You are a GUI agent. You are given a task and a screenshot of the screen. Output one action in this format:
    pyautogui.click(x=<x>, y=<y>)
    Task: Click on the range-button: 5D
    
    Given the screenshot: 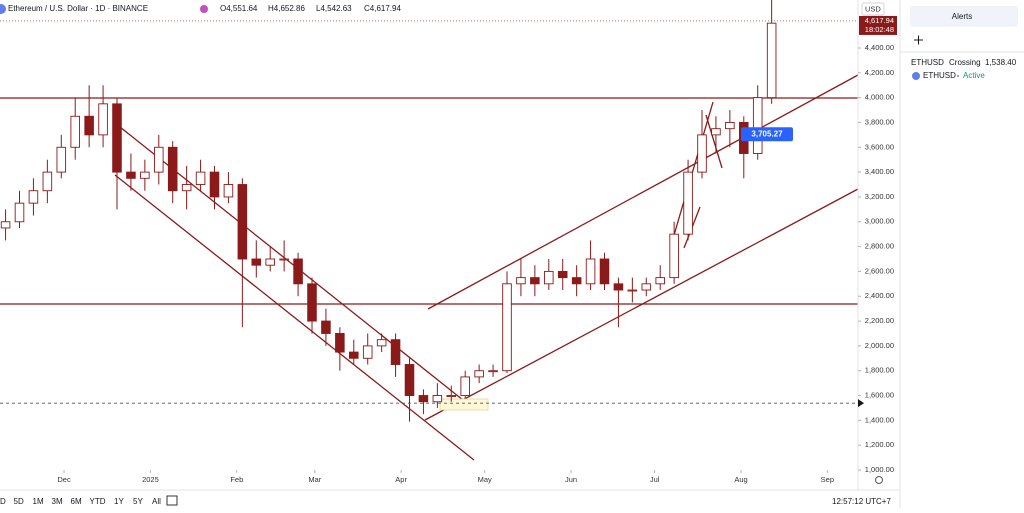 What is the action you would take?
    pyautogui.click(x=19, y=501)
    